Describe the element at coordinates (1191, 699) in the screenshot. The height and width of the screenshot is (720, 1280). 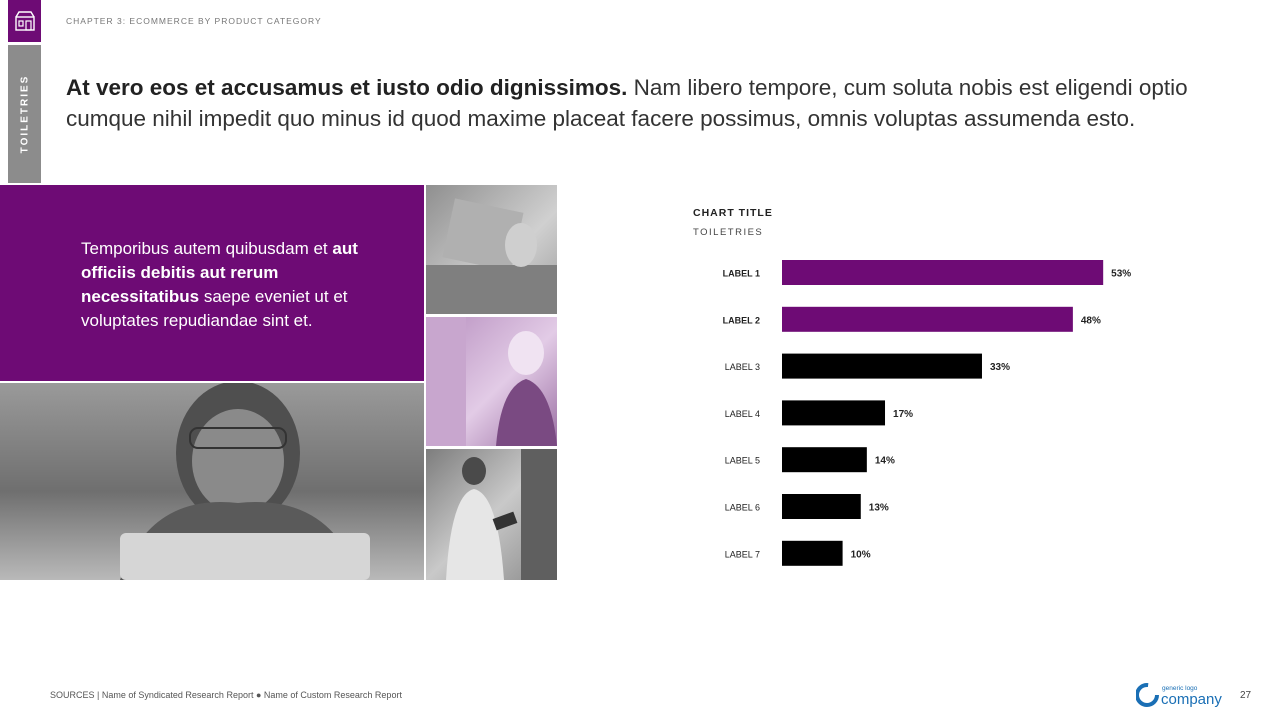
I see `logo-name: company` at that location.